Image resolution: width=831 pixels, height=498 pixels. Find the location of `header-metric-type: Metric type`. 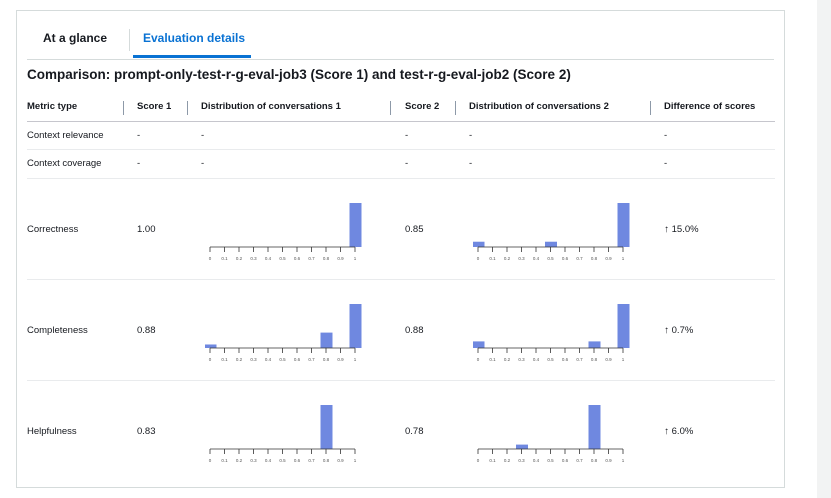

header-metric-type: Metric type is located at coordinates (52, 106).